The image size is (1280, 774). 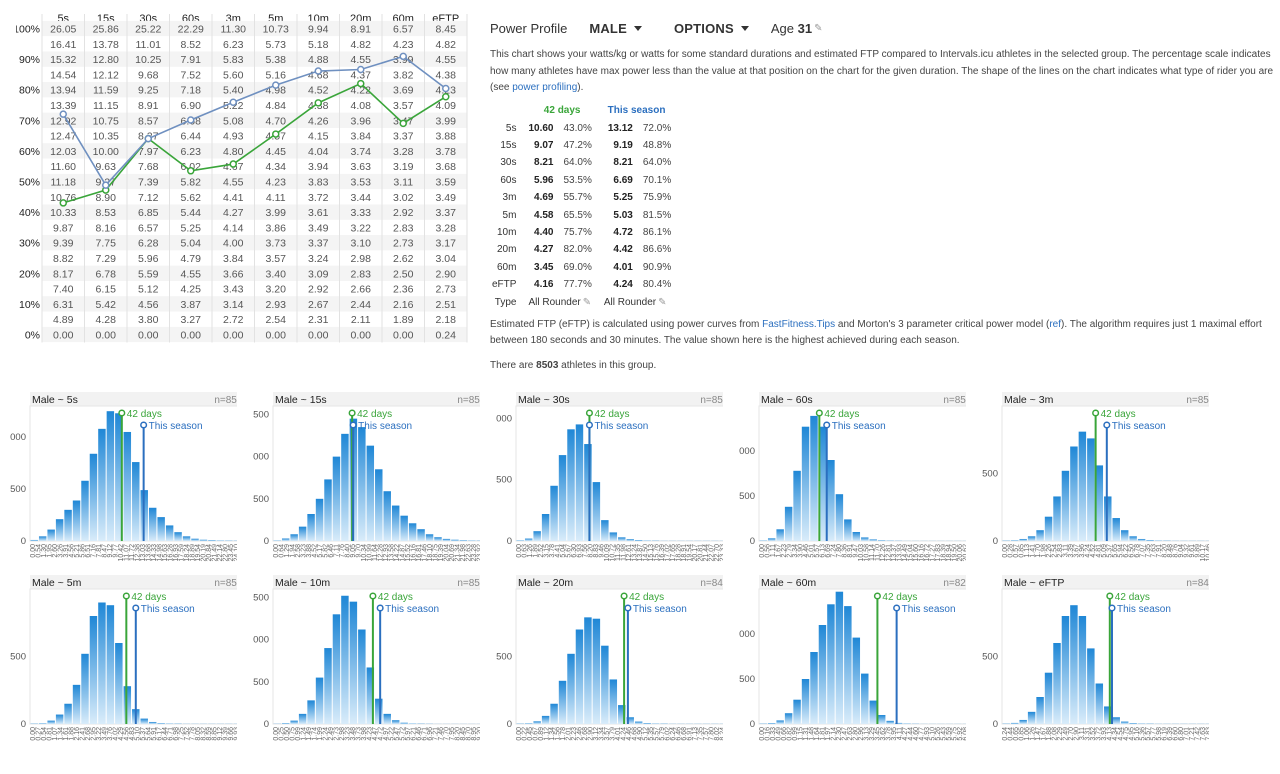 I want to click on age-field: Age 31 ✎, so click(x=797, y=28).